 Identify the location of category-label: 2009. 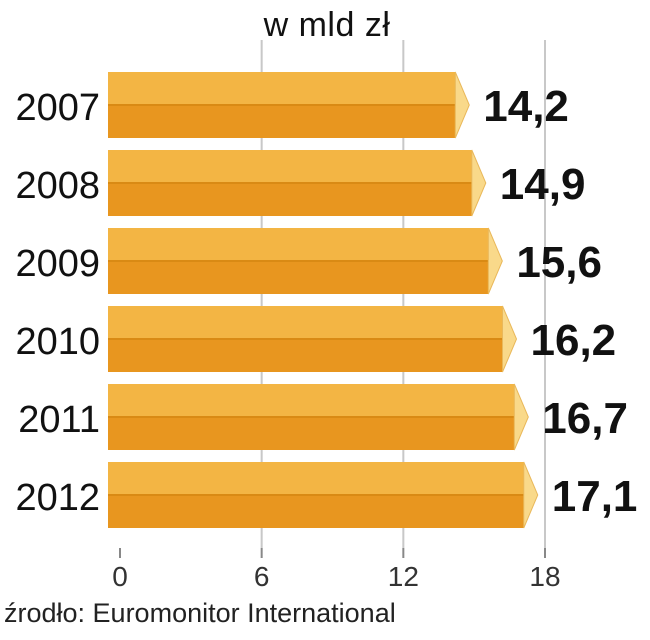
(57, 264).